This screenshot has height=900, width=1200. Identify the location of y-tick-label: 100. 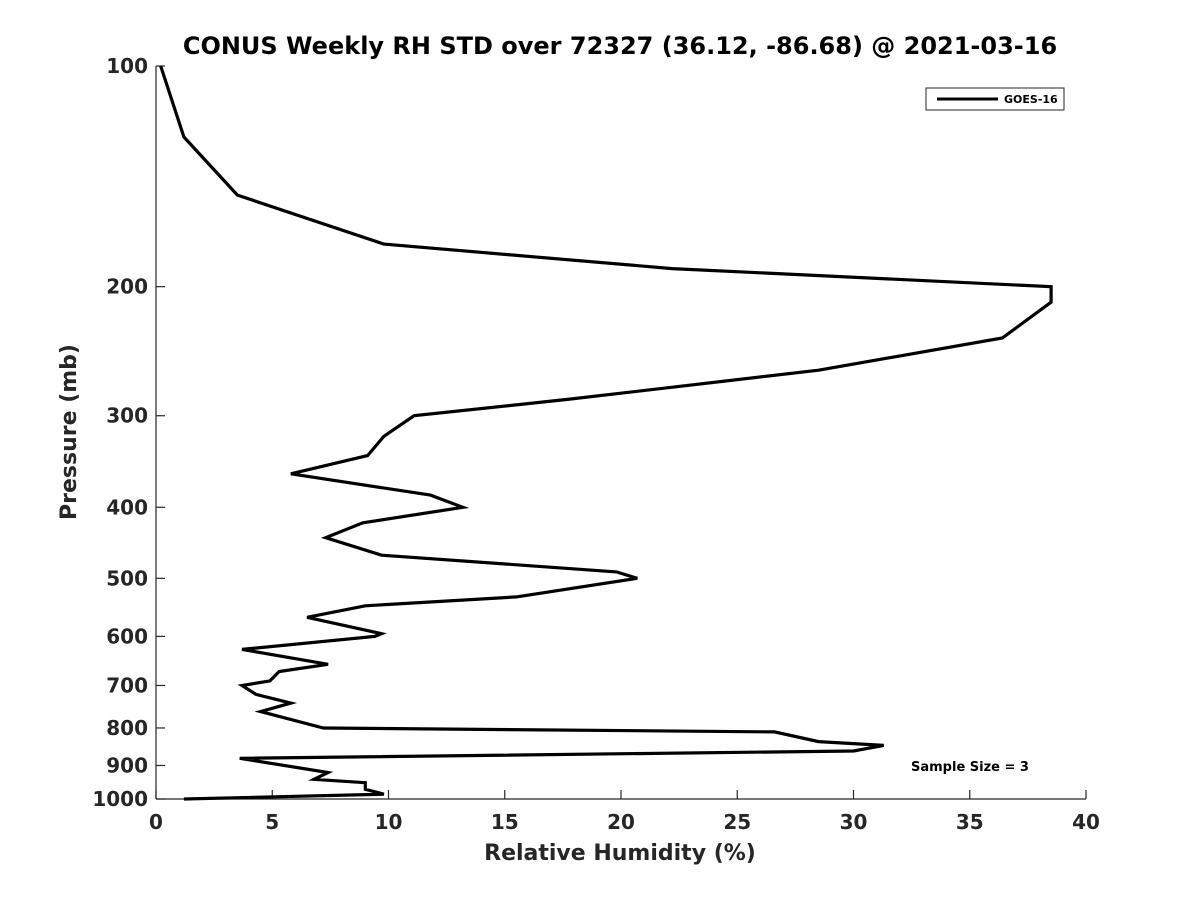
(127, 66).